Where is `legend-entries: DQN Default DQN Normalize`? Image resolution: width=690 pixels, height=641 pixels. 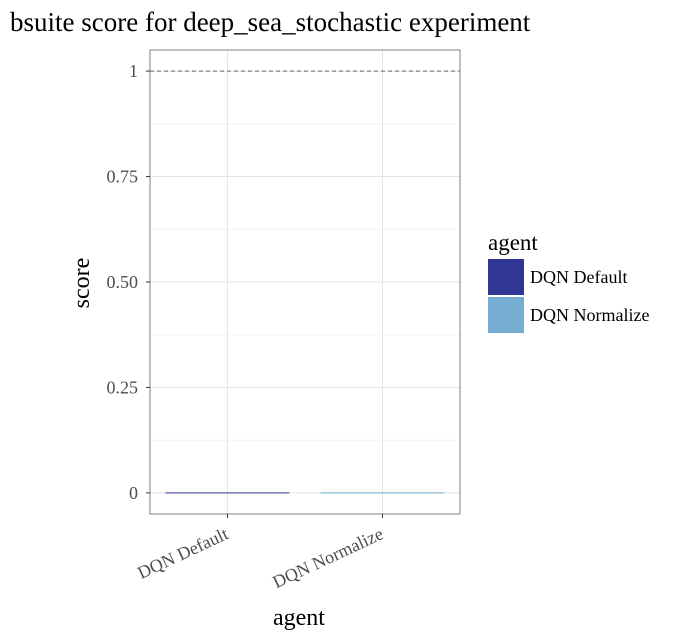 legend-entries: DQN Default DQN Normalize is located at coordinates (568, 296).